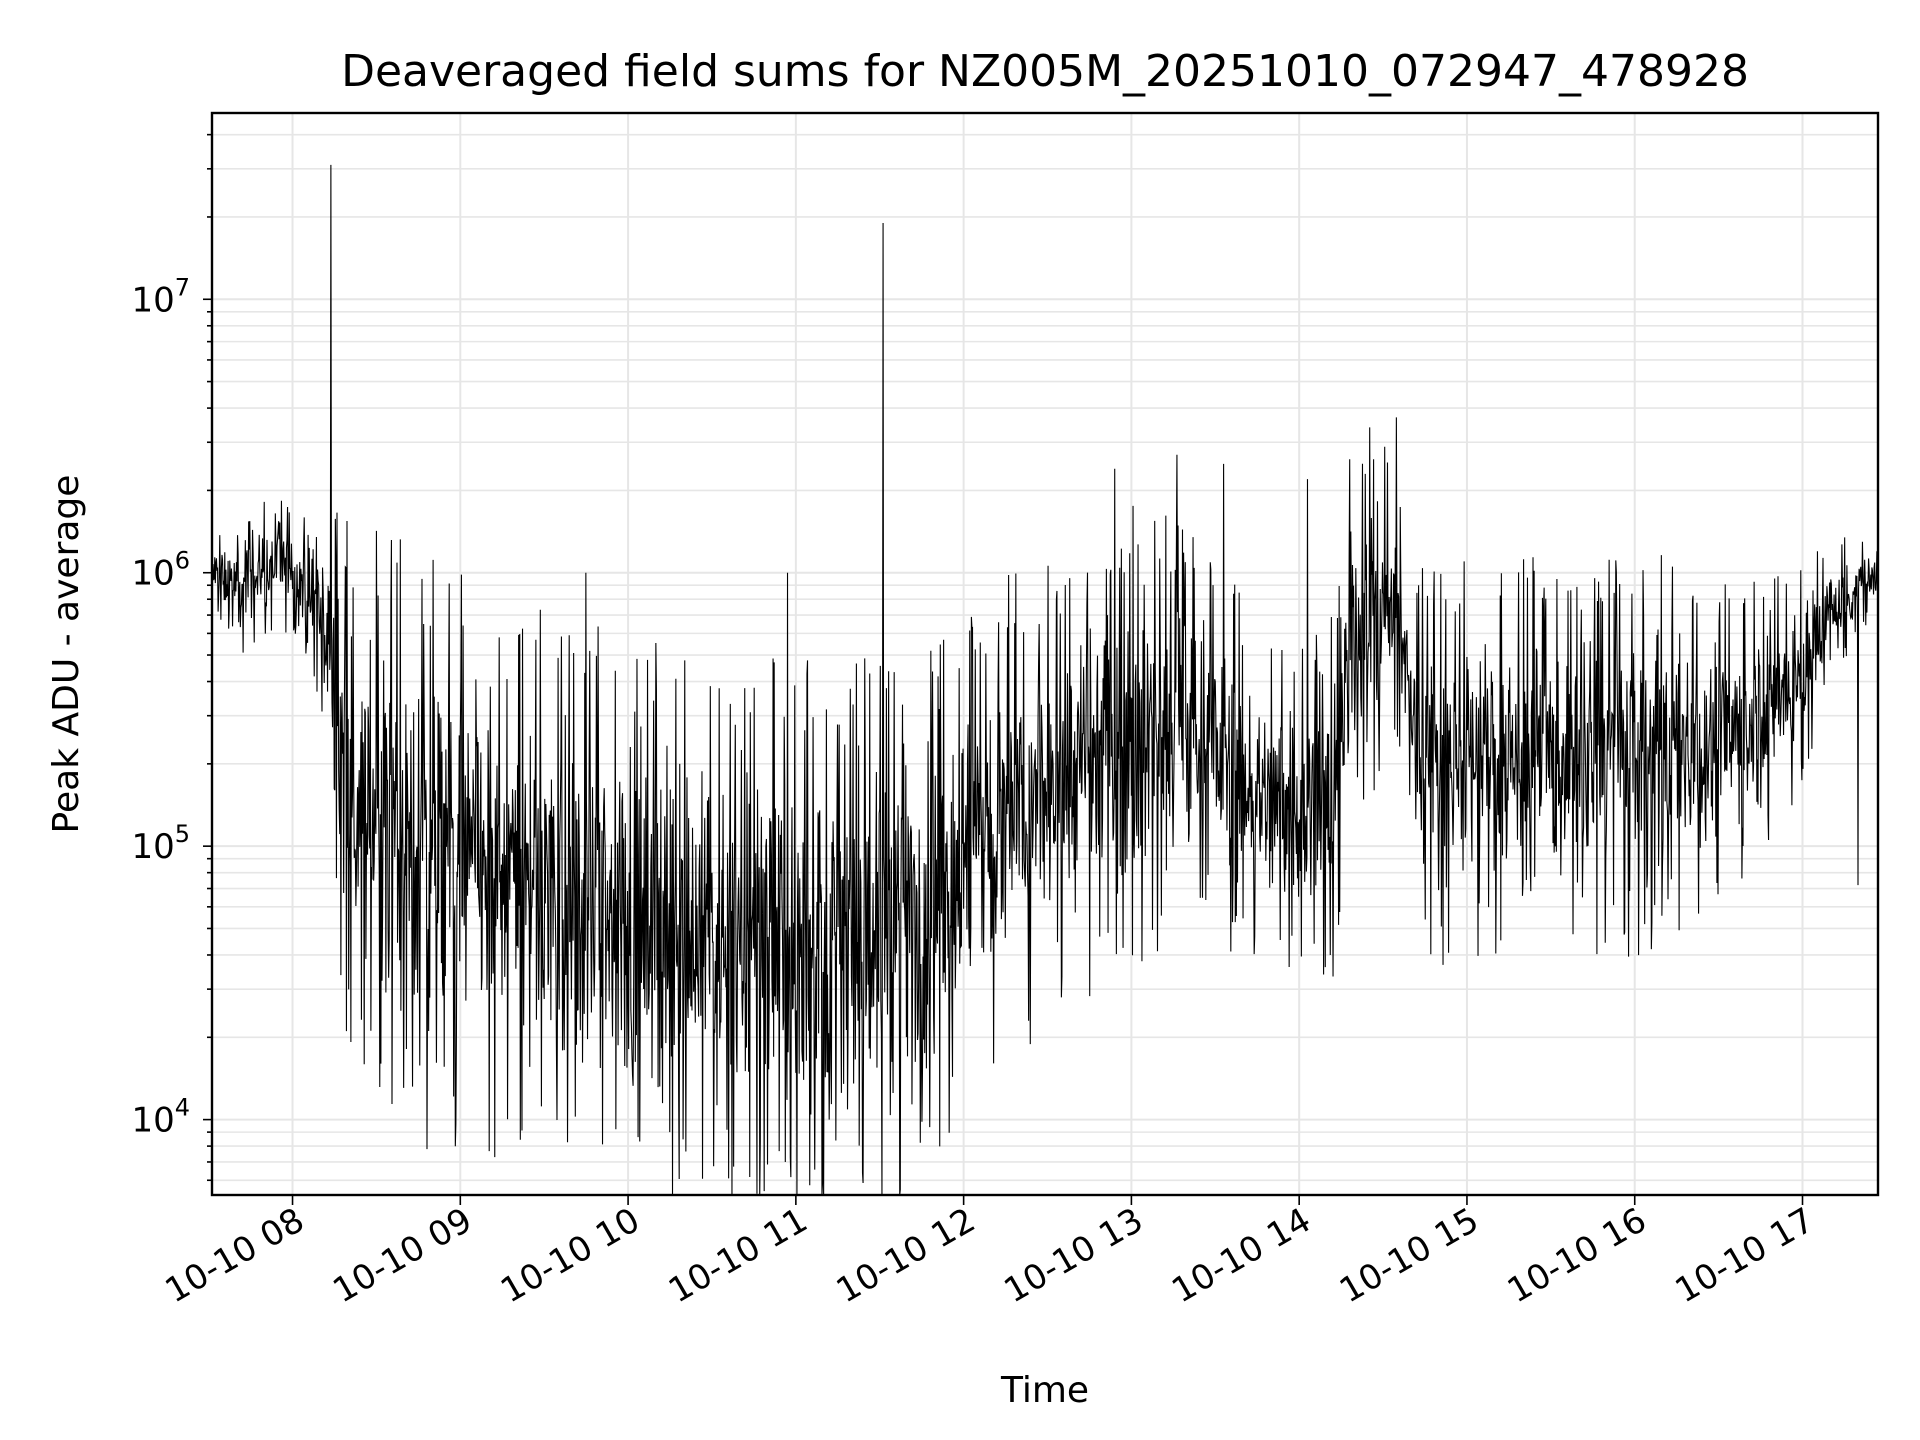 The image size is (1920, 1440). What do you see at coordinates (1044, 1390) in the screenshot?
I see `x-axis-label: Time` at bounding box center [1044, 1390].